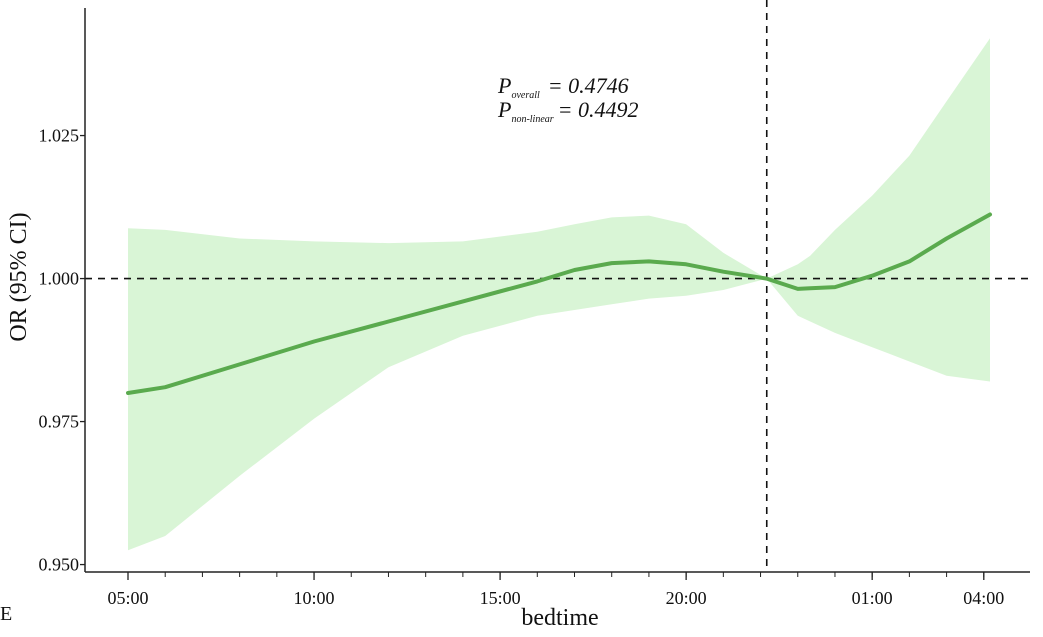 The height and width of the screenshot is (637, 1043). What do you see at coordinates (500, 598) in the screenshot?
I see `x-tick-label: 15:00` at bounding box center [500, 598].